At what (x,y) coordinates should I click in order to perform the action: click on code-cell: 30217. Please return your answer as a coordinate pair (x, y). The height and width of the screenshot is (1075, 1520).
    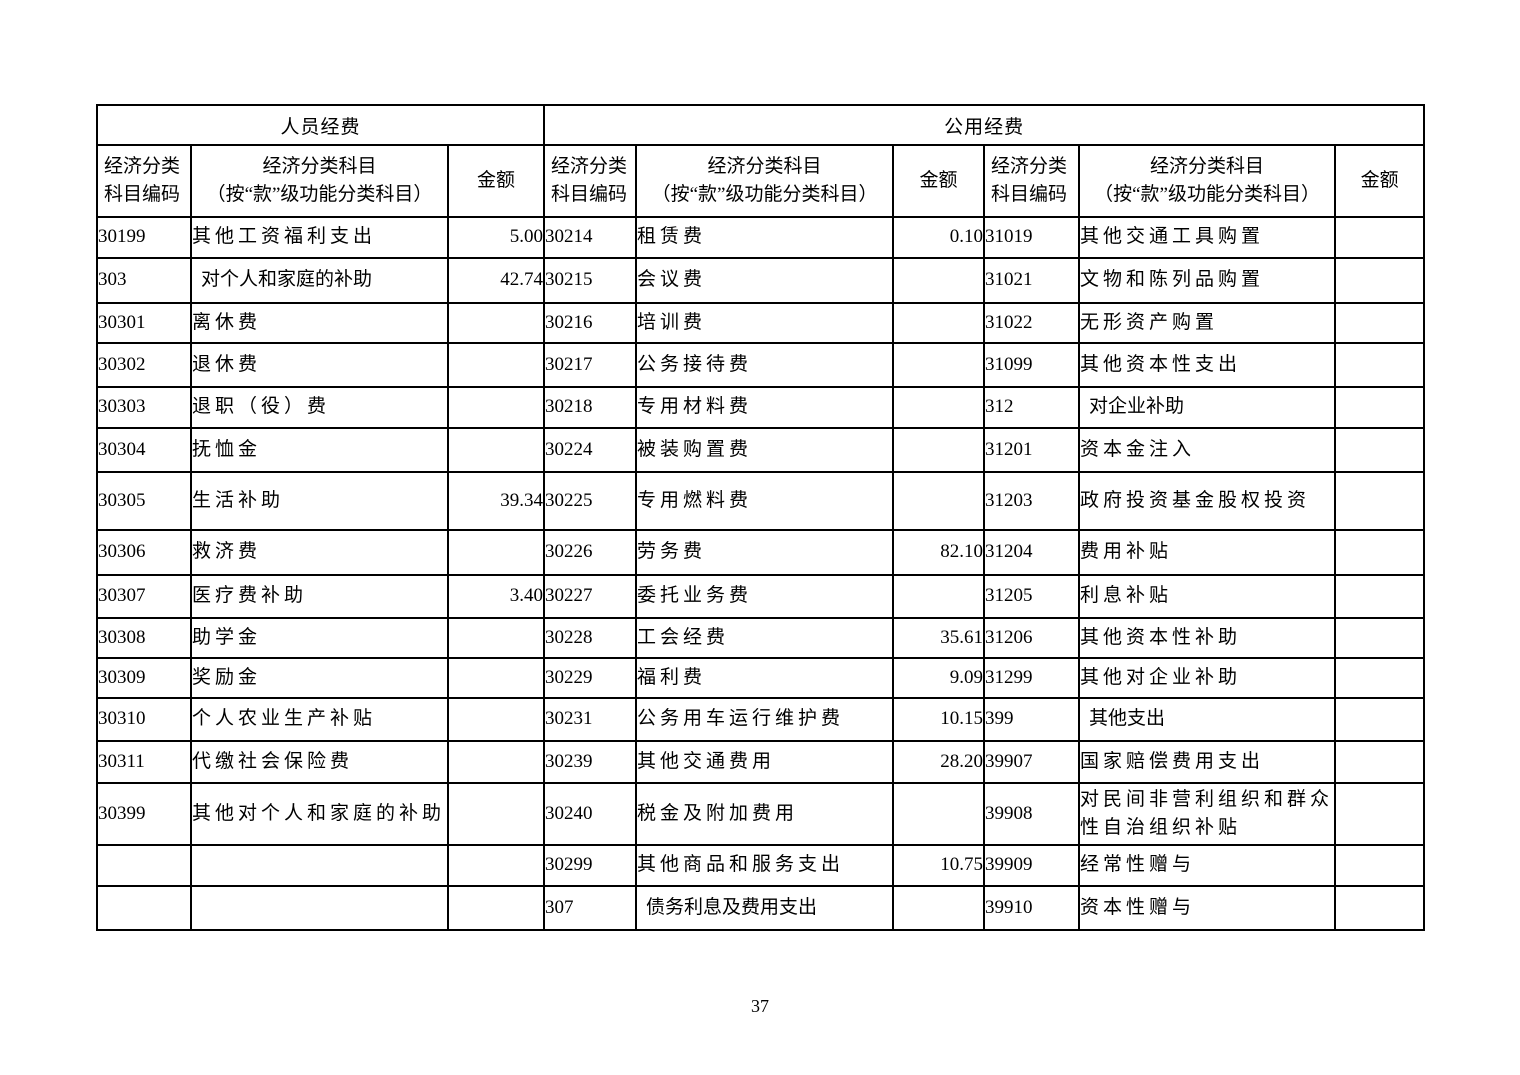
    Looking at the image, I should click on (590, 365).